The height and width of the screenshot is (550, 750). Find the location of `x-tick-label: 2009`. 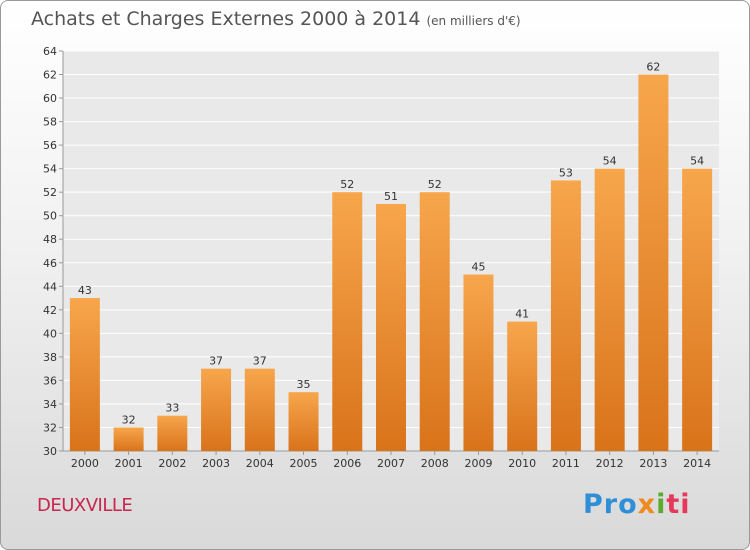

x-tick-label: 2009 is located at coordinates (478, 463).